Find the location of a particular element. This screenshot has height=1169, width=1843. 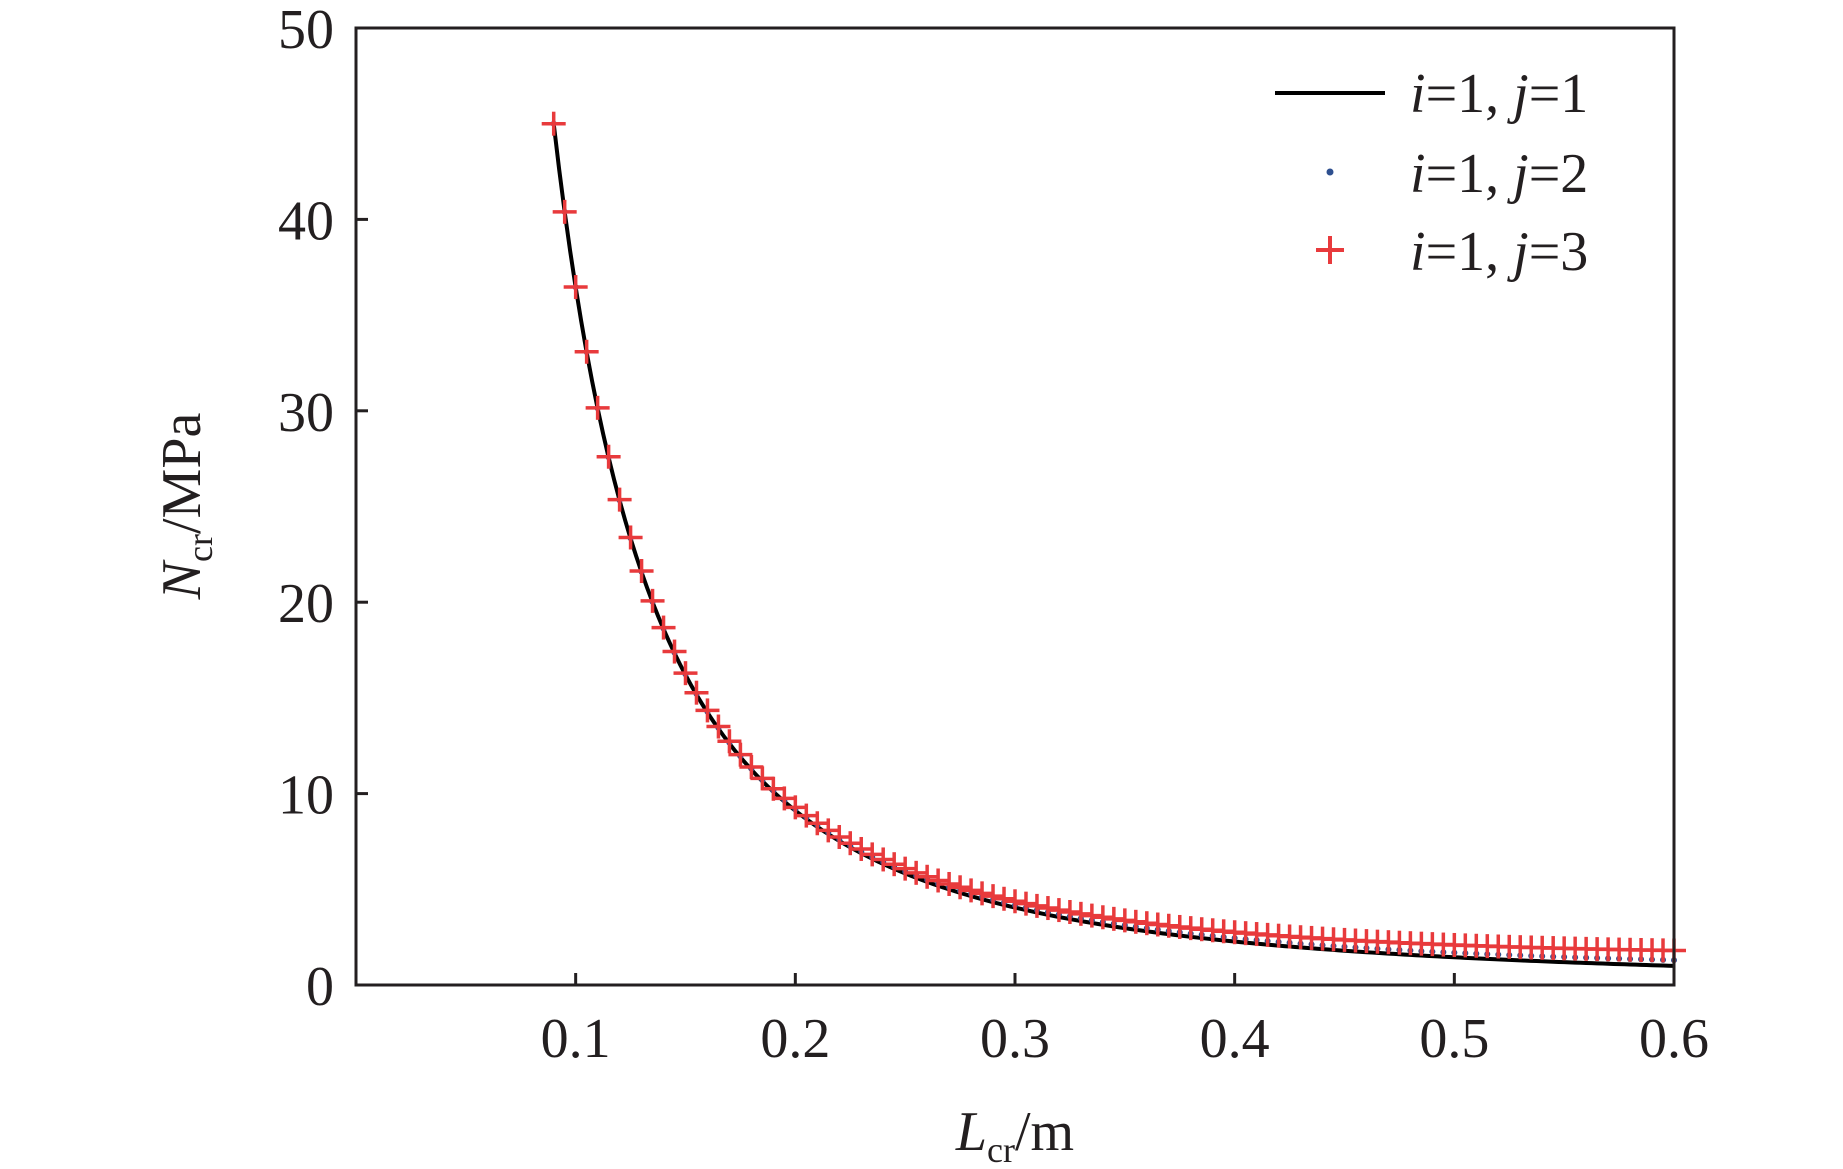

x-tick-label: 0.3 is located at coordinates (1015, 1039).